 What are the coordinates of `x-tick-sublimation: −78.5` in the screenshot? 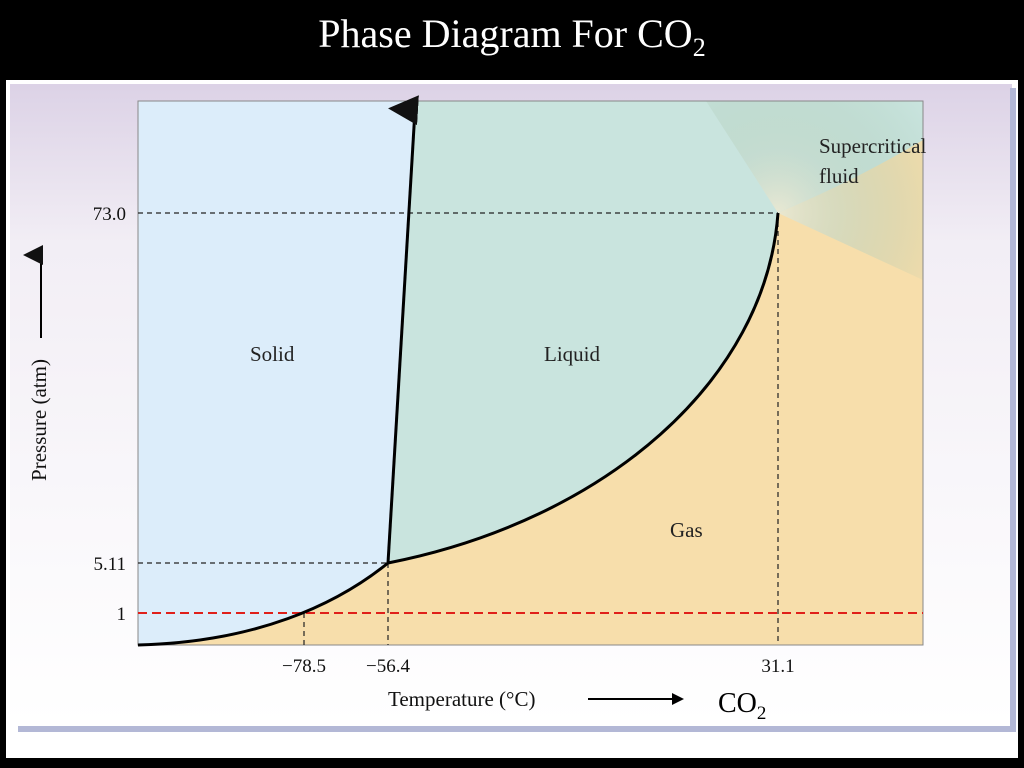 It's located at (304, 666).